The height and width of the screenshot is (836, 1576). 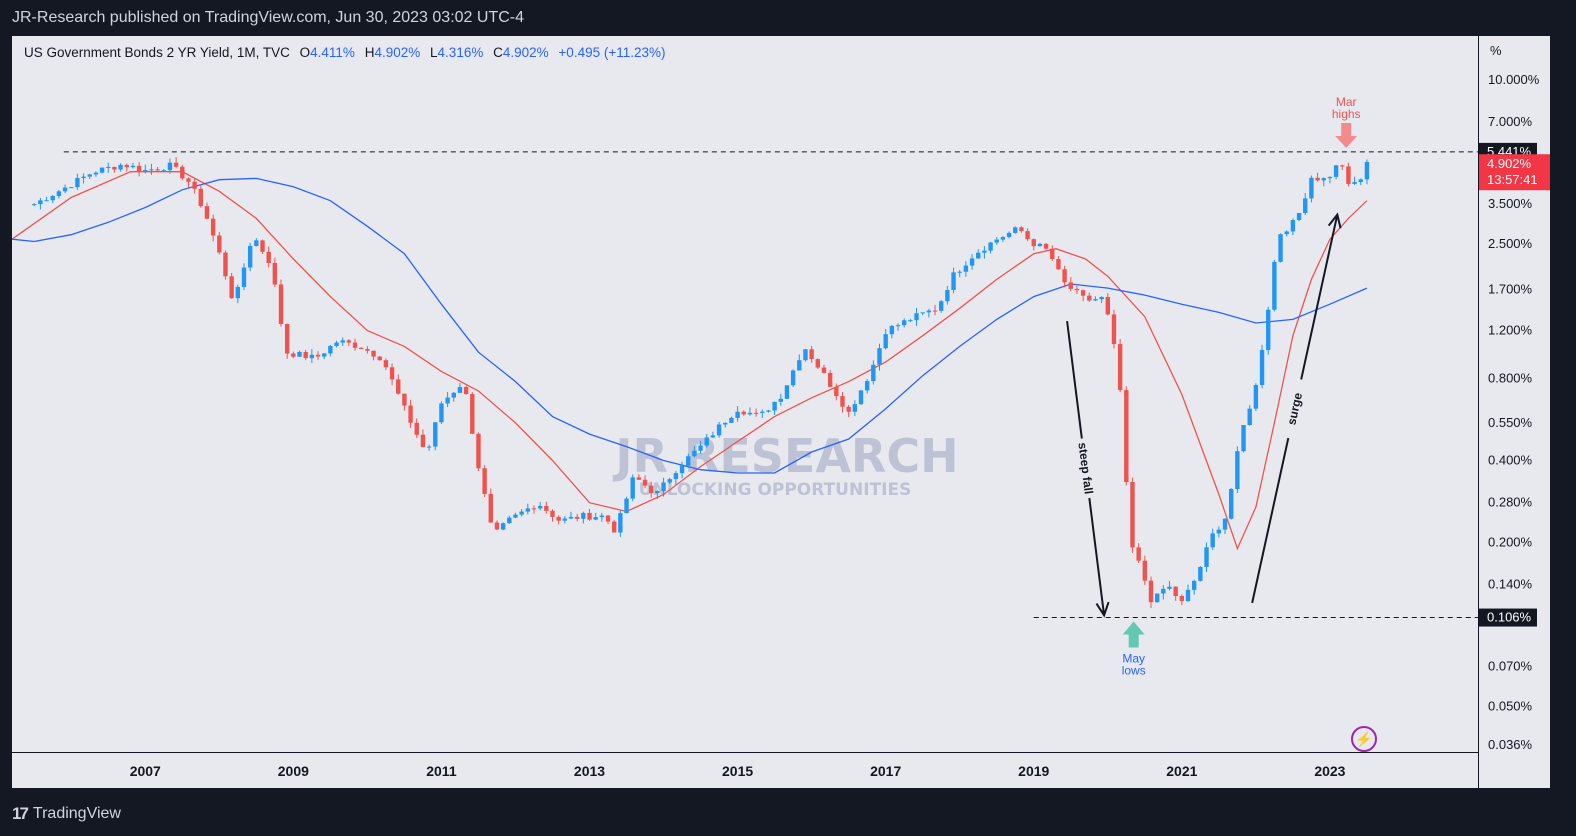 I want to click on tradingview-brand: TradingView, so click(x=76, y=813).